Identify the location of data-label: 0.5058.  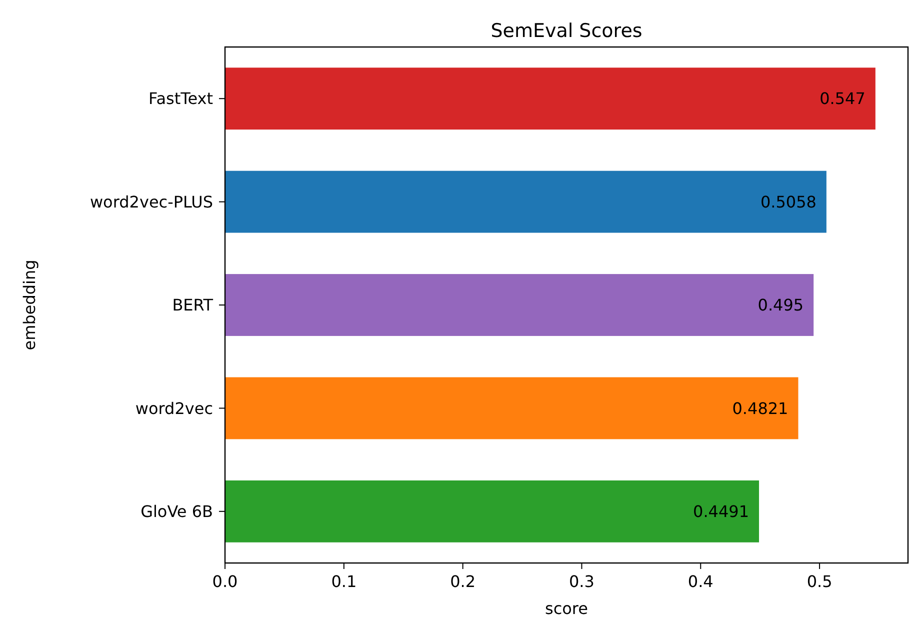
(788, 202).